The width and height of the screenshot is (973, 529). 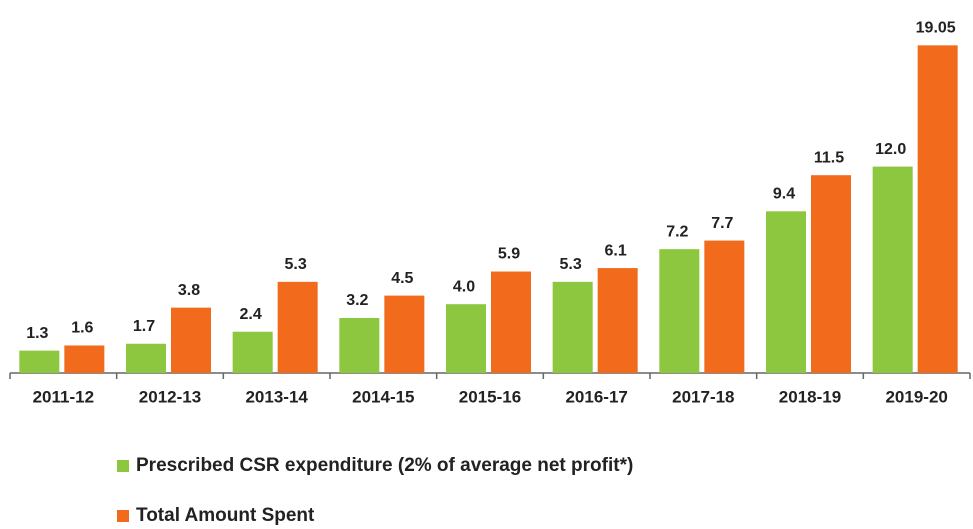 I want to click on data-label: 11.5, so click(x=829, y=157).